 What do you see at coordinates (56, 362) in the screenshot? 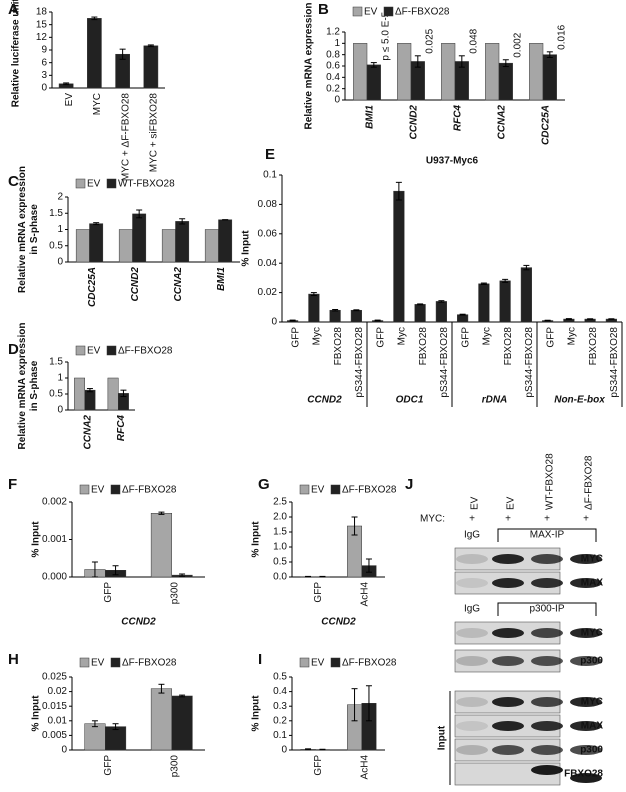
I see `y-tick-label: 1.5` at bounding box center [56, 362].